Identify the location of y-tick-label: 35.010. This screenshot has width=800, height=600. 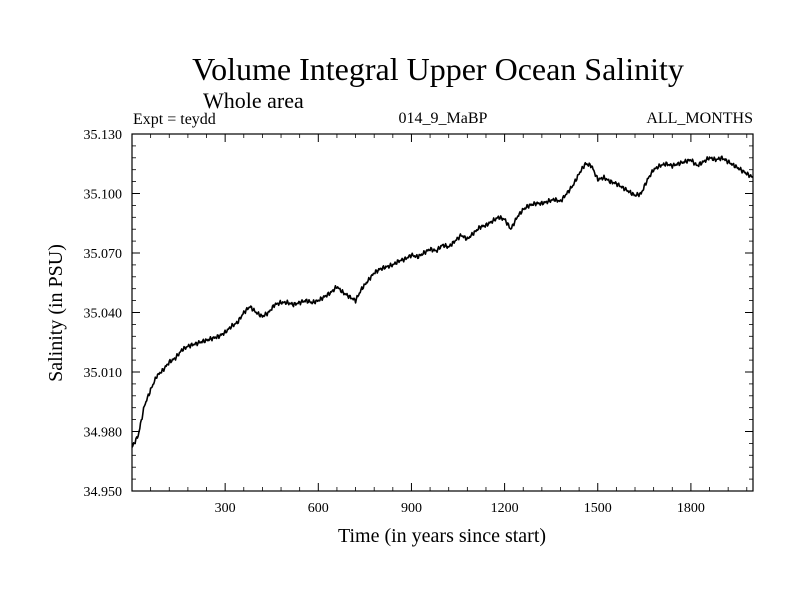
(103, 373).